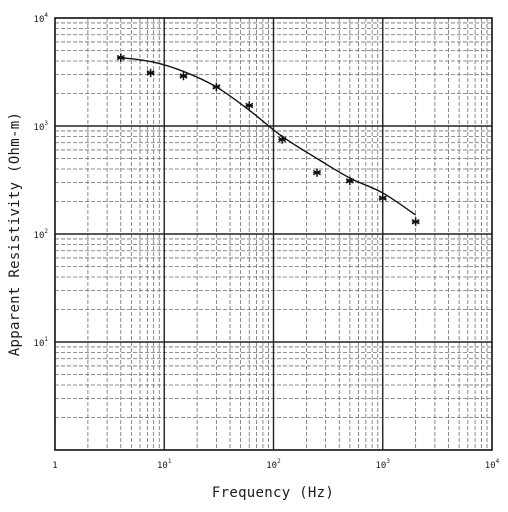  What do you see at coordinates (54, 466) in the screenshot?
I see `x-tick-label: 1` at bounding box center [54, 466].